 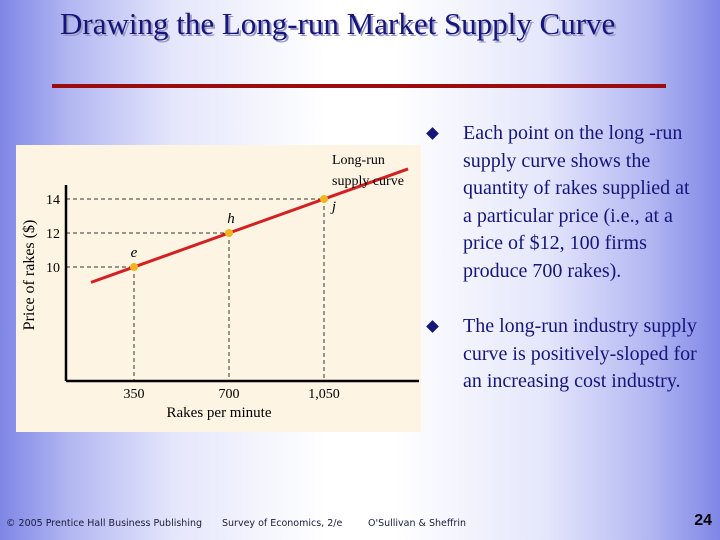 I want to click on y-axis-label: Price of rakes ($), so click(x=29, y=275).